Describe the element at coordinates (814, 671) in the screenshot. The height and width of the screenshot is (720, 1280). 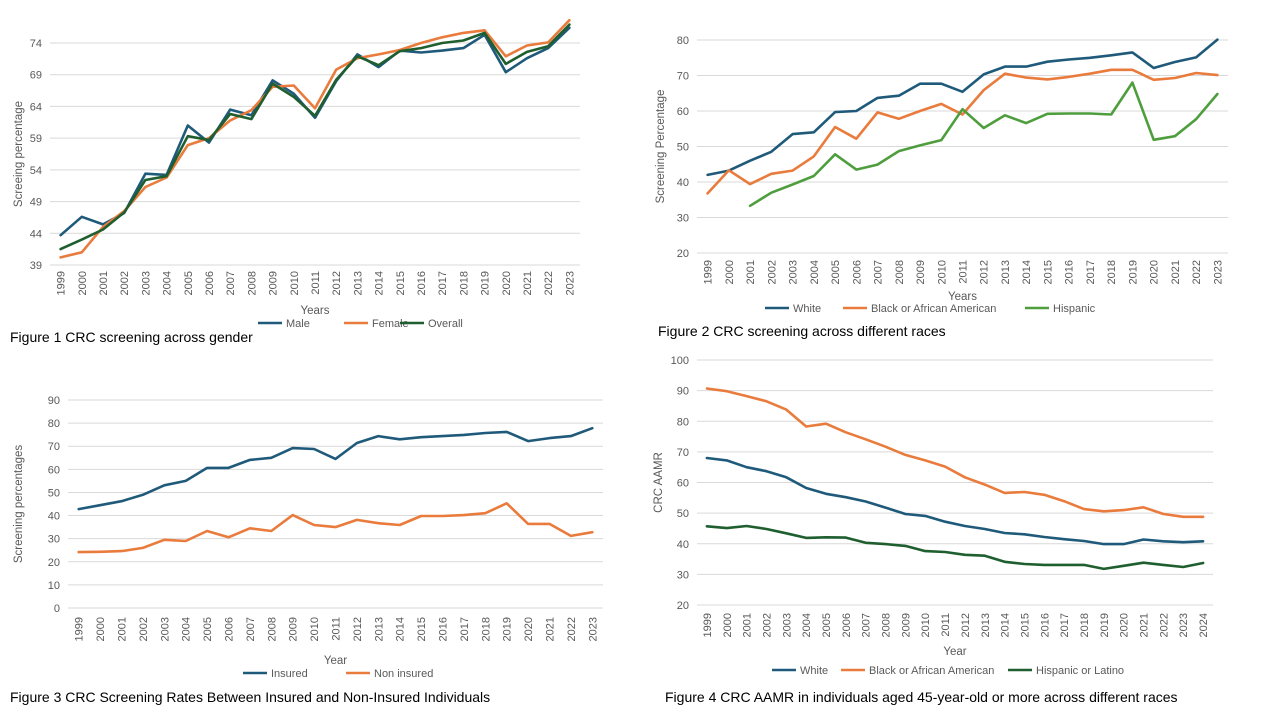
I see `legend-label-white: White` at that location.